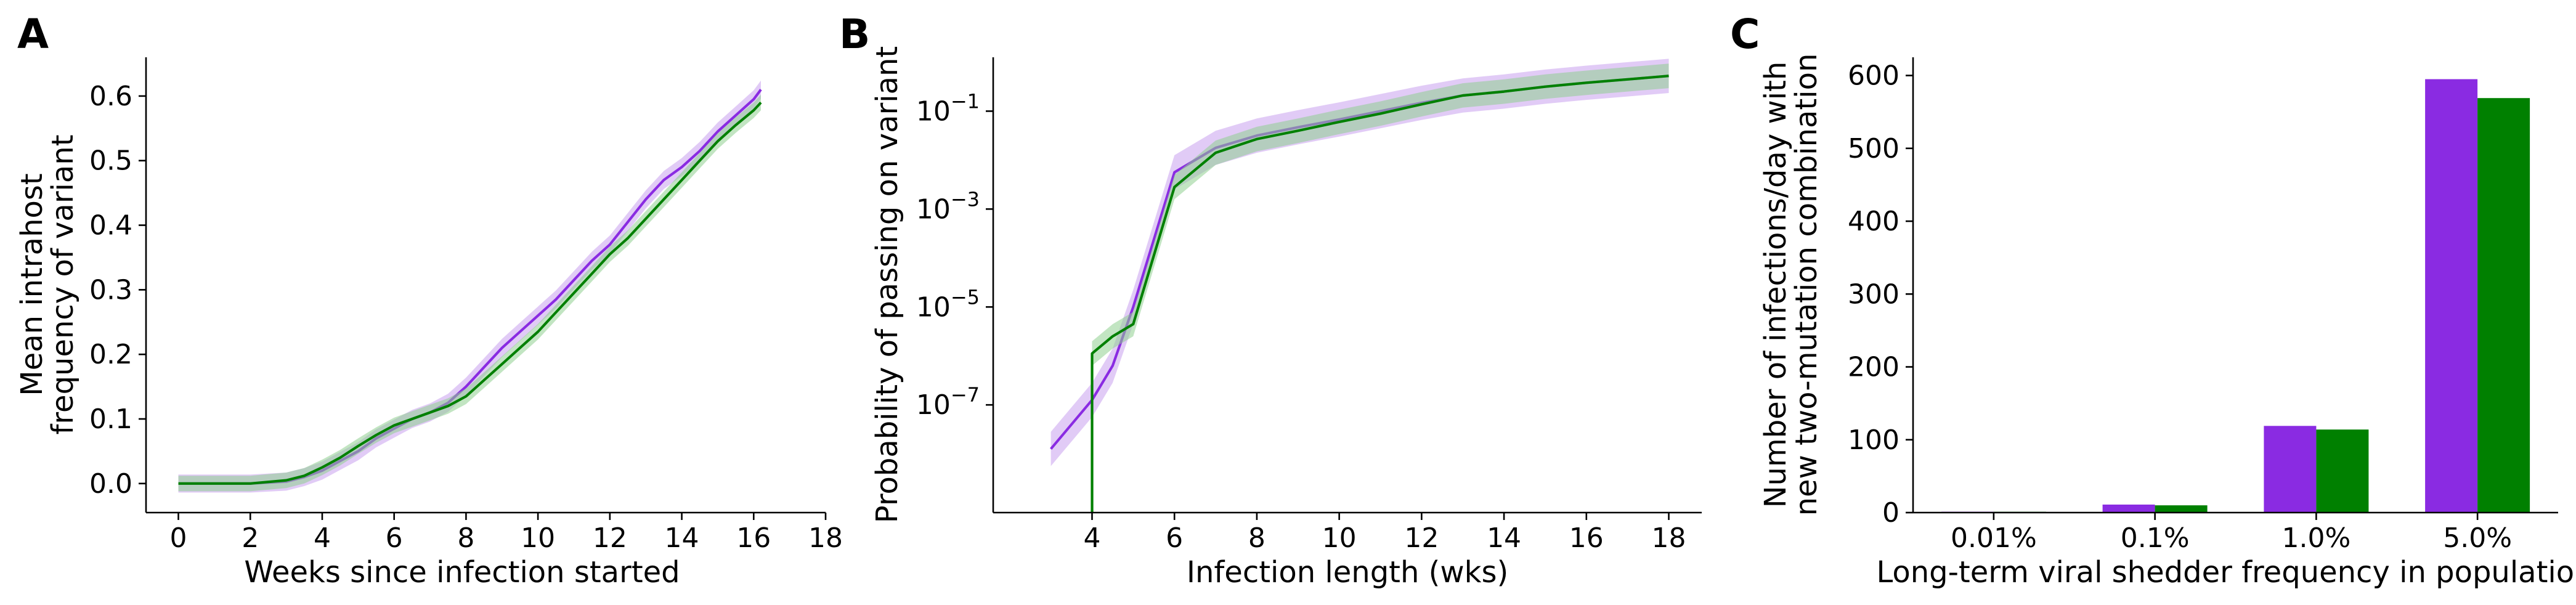  Describe the element at coordinates (2128, 509) in the screenshot. I see `panel-c-bar-purple-0.1%` at that location.